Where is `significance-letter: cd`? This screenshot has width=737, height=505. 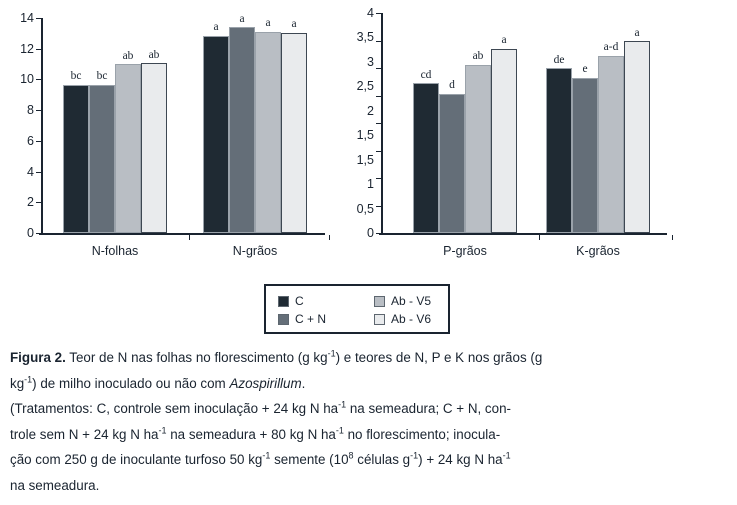 significance-letter: cd is located at coordinates (426, 74).